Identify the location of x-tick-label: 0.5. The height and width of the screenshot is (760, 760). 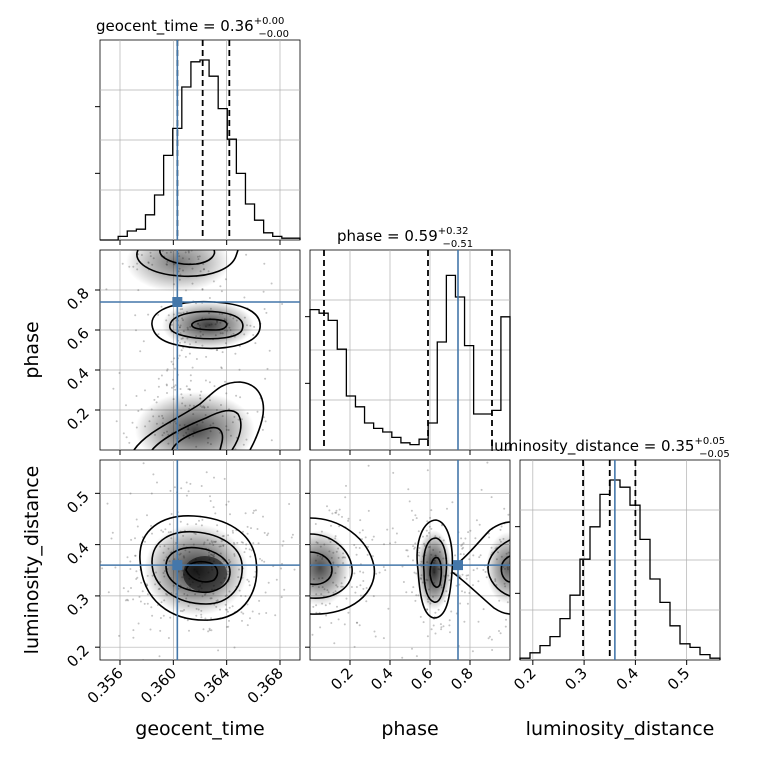
(679, 679).